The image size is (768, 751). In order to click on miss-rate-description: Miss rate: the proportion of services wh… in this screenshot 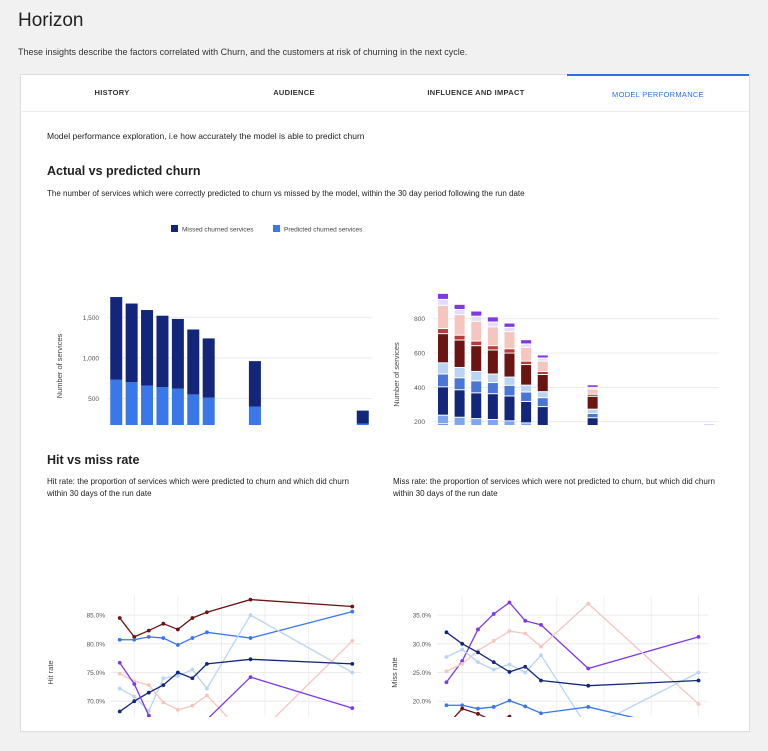, I will do `click(554, 487)`.